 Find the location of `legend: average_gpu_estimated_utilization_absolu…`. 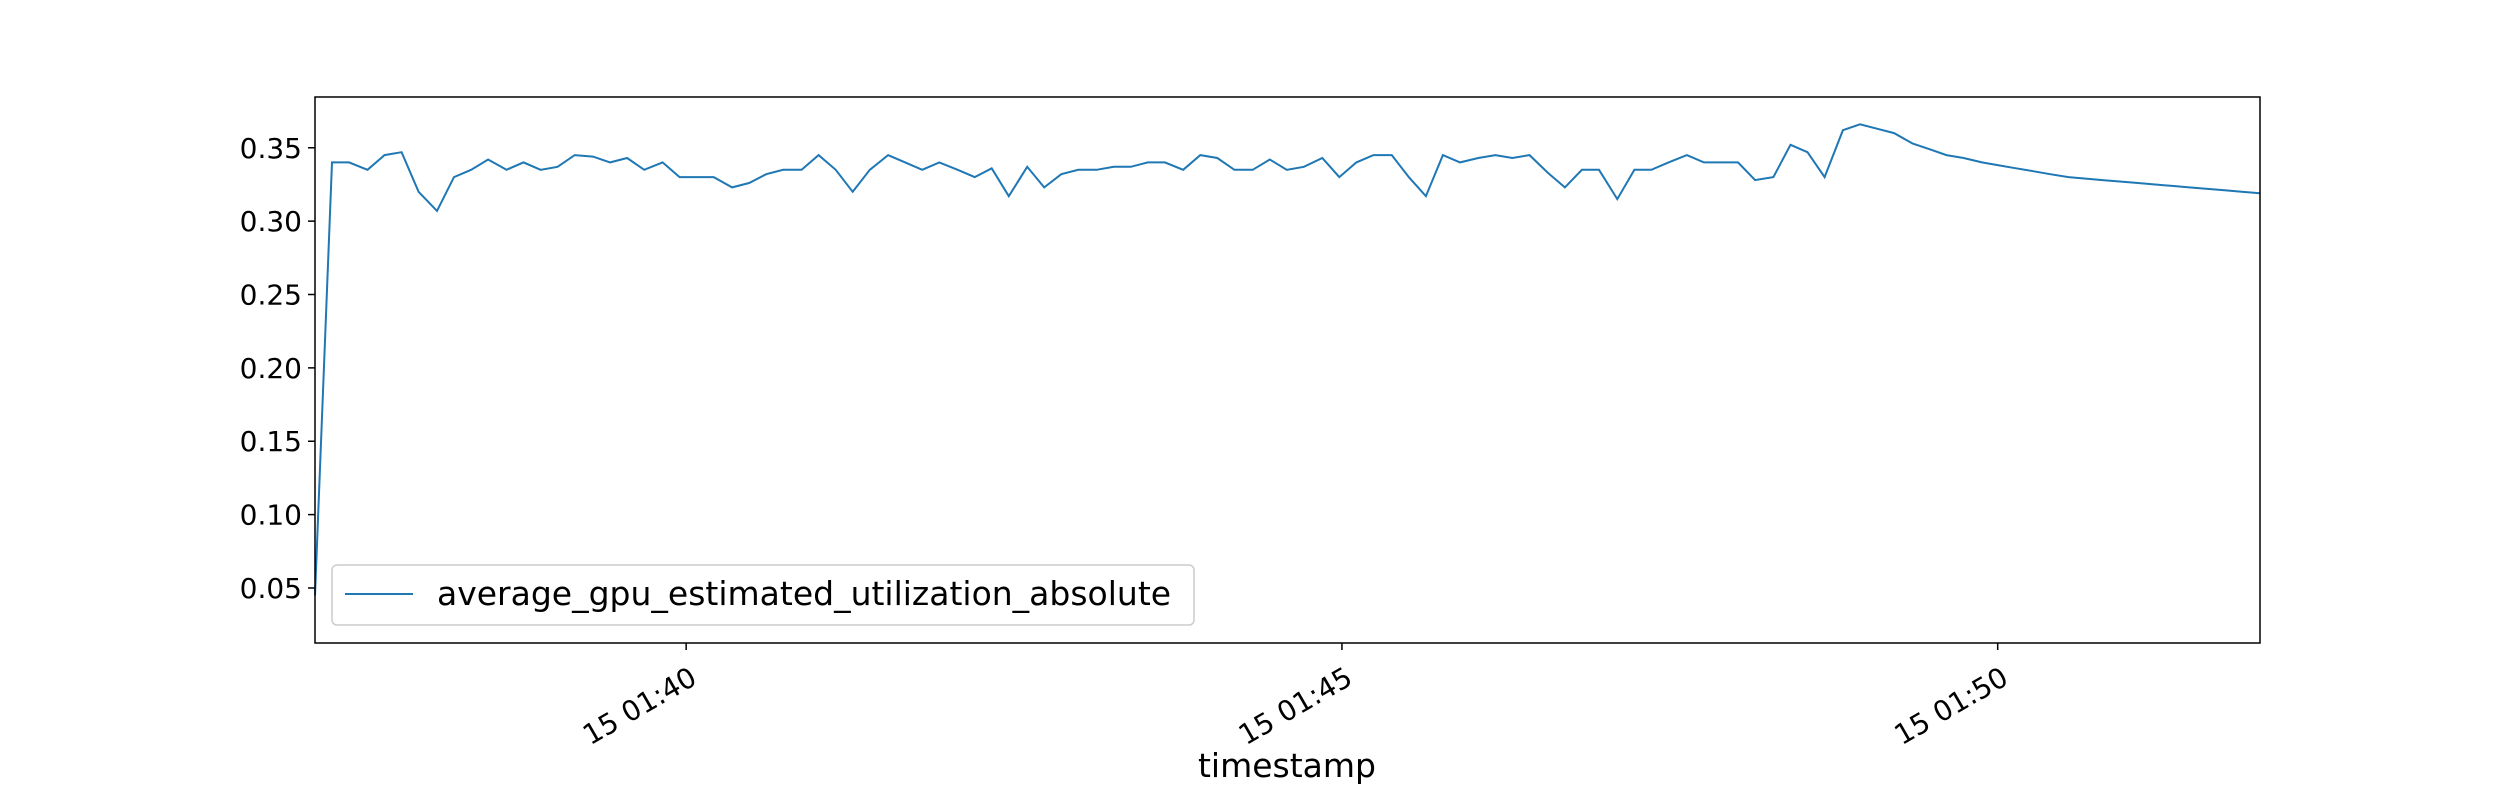

legend: average_gpu_estimated_utilization_absolu… is located at coordinates (763, 595).